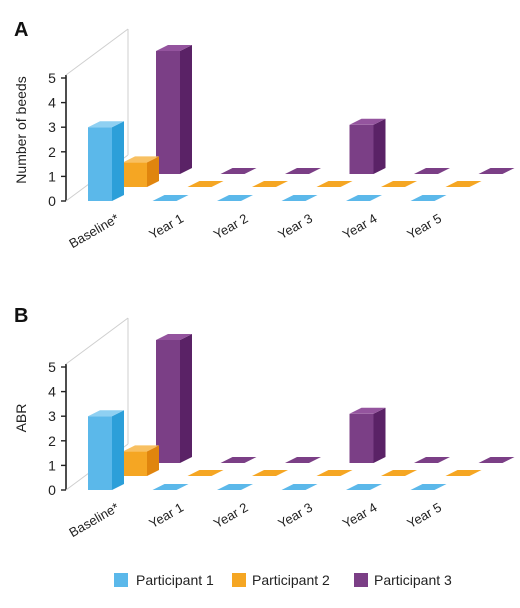 This screenshot has width=520, height=608. I want to click on legend-label-participant-1: Participant 1, so click(175, 580).